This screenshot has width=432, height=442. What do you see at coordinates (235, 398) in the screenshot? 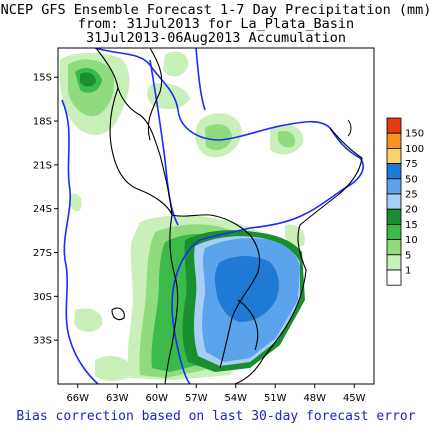
I see `lon-tick-label: 54W` at bounding box center [235, 398].